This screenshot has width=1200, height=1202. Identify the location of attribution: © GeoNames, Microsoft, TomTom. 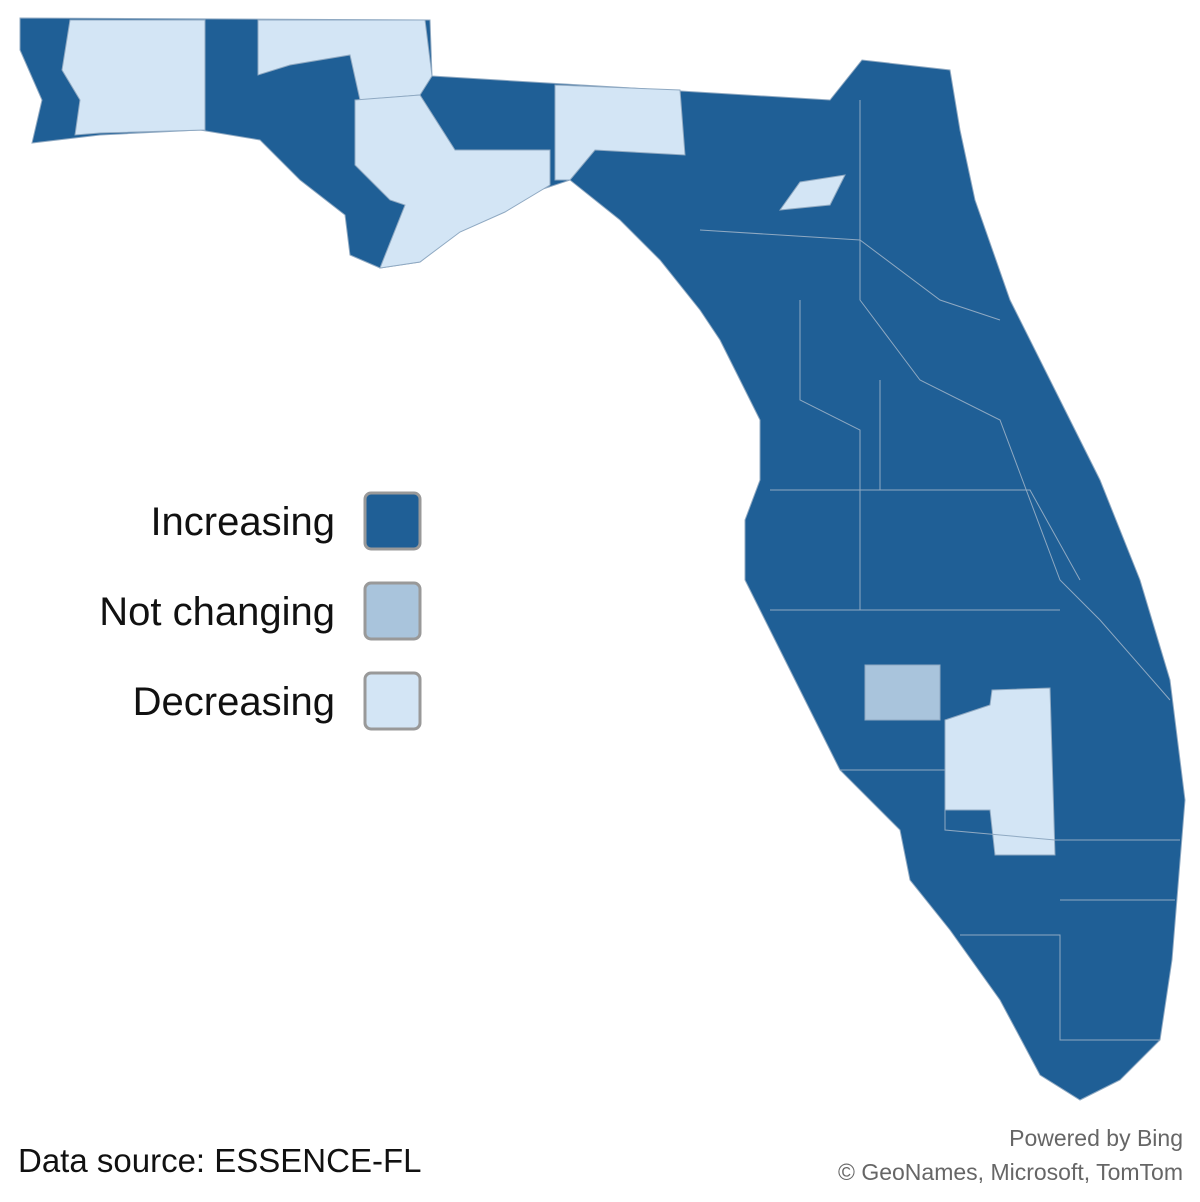
(1010, 1172).